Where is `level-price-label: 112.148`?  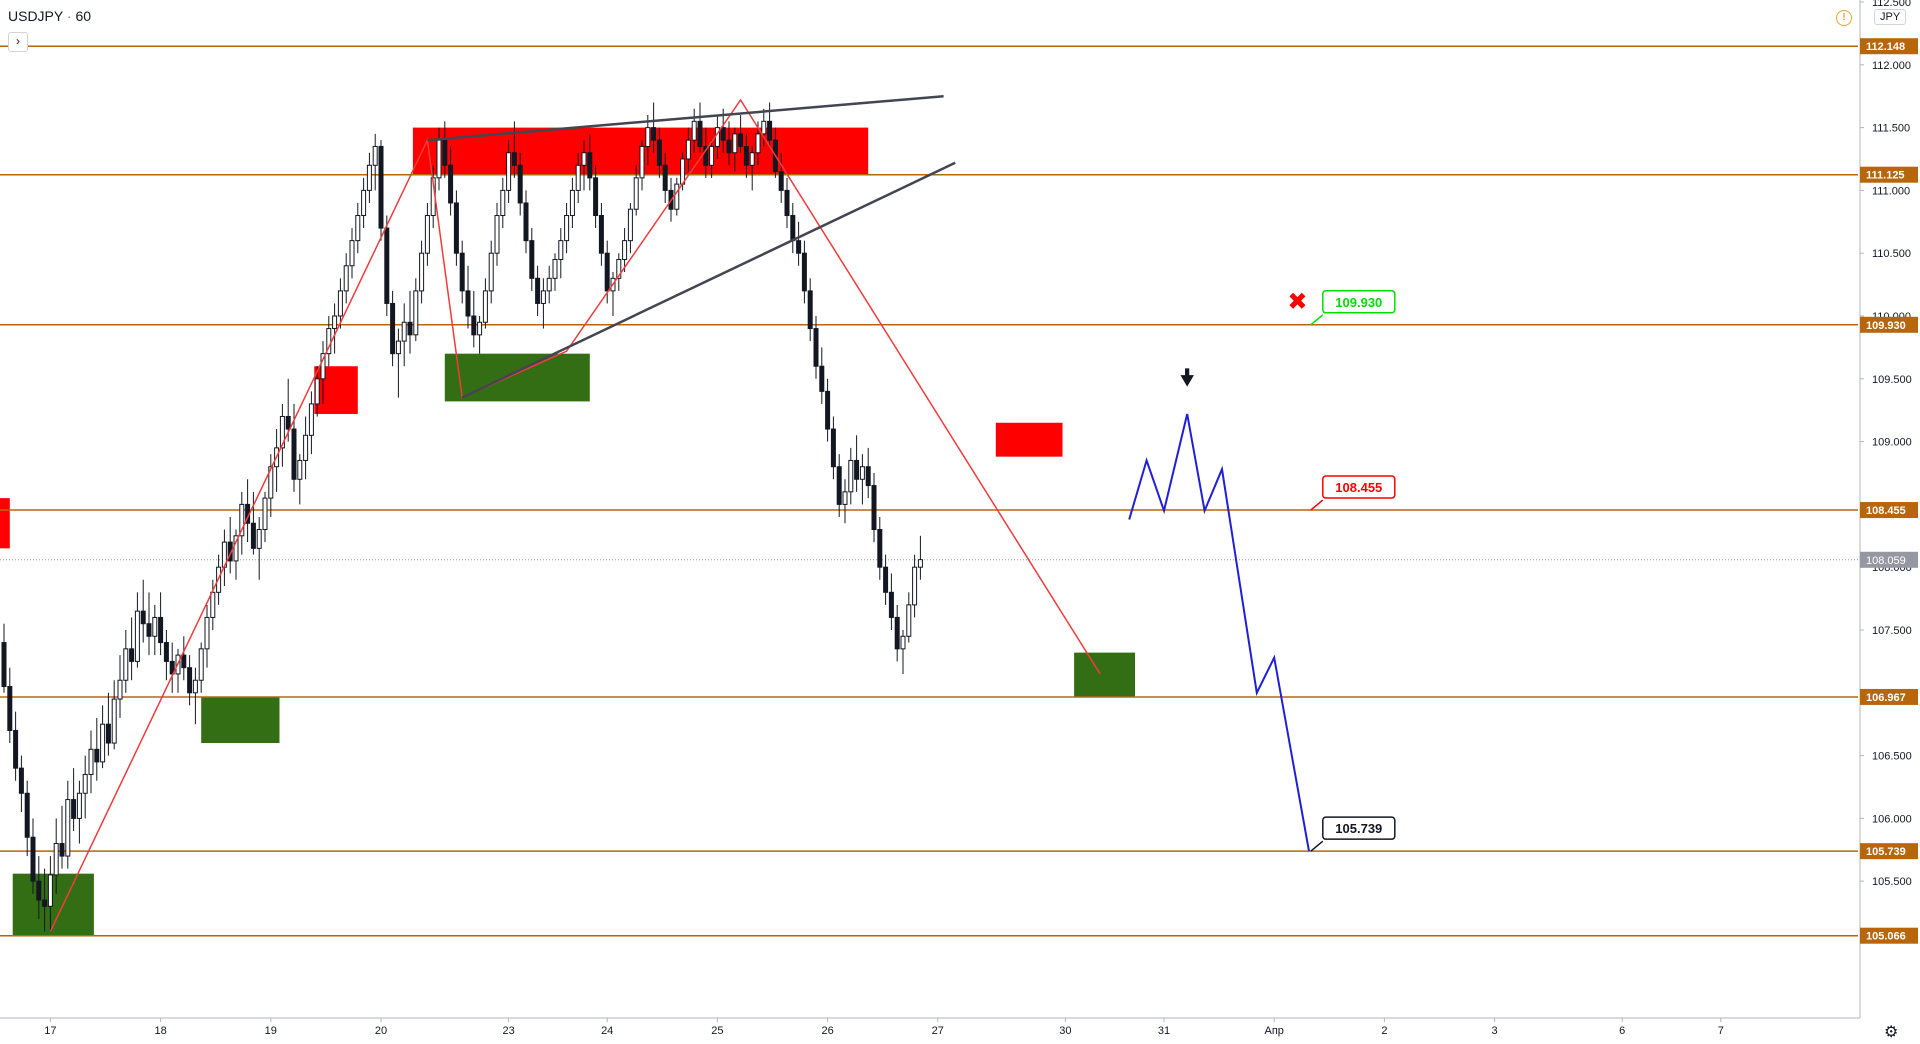
level-price-label: 112.148 is located at coordinates (1885, 47).